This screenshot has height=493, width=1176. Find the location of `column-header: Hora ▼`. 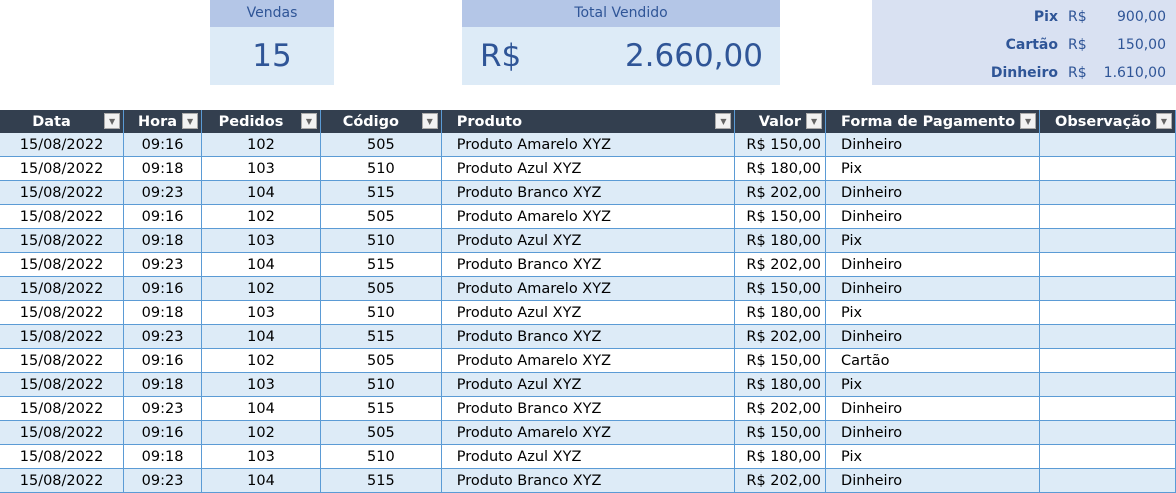

column-header: Hora ▼ is located at coordinates (163, 121).